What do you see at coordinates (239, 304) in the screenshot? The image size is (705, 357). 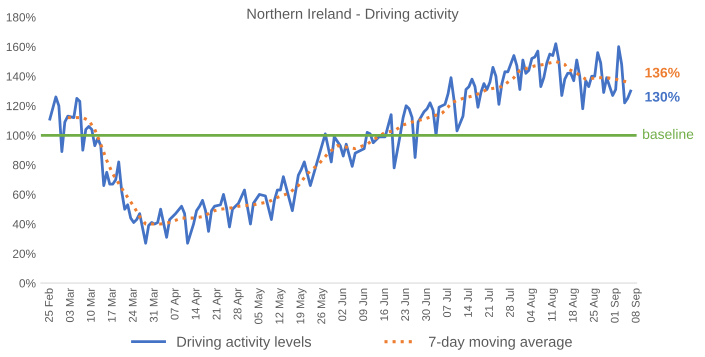 I see `x-tick-label: 28 Apr` at bounding box center [239, 304].